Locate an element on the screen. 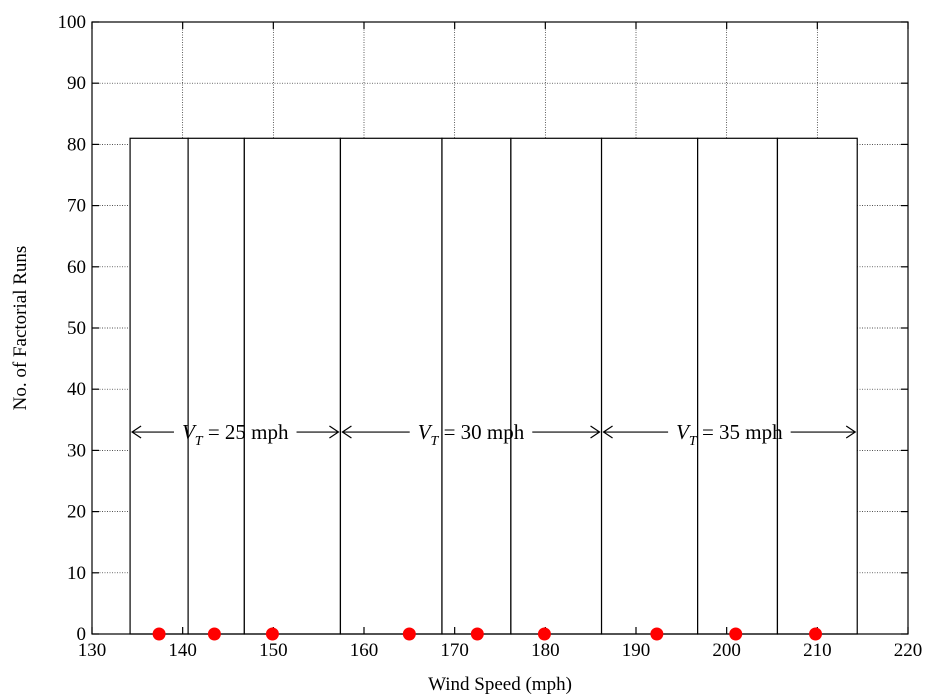 Image resolution: width=927 pixels, height=694 pixels. x-tick-label: 140 is located at coordinates (182, 650).